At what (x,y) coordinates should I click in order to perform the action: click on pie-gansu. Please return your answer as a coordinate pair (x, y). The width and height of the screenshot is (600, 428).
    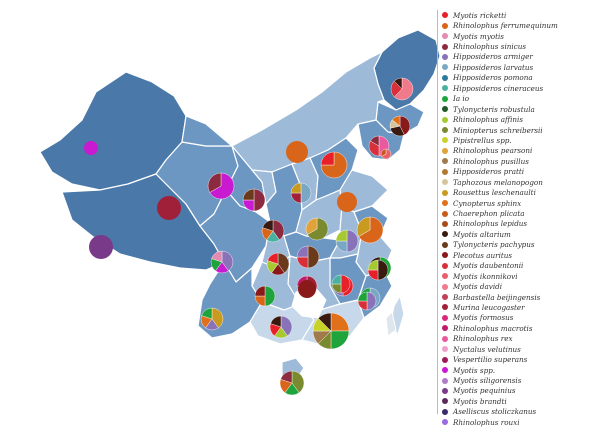
    Looking at the image, I should click on (221, 186).